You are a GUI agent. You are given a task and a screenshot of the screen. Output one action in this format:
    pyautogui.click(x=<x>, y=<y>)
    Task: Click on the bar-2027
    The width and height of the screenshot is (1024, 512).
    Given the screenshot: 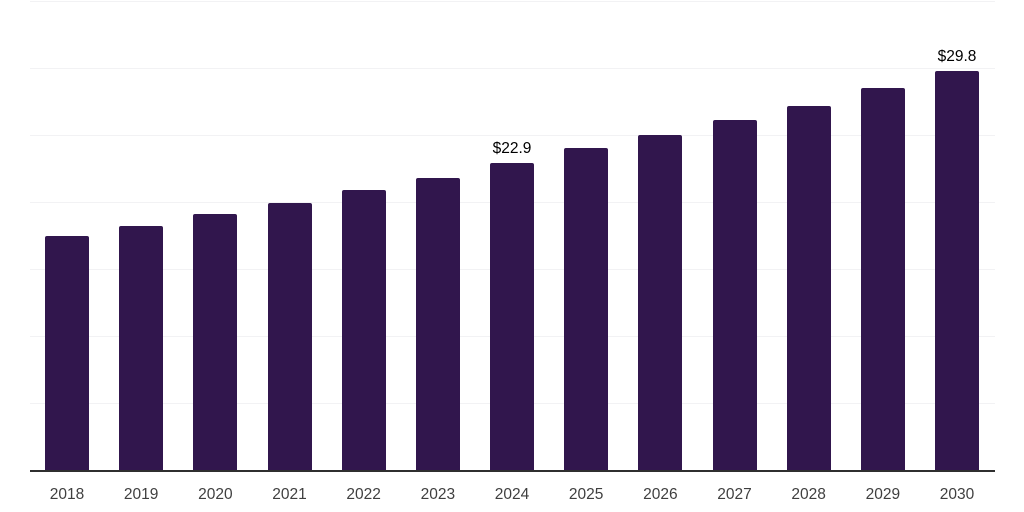 What is the action you would take?
    pyautogui.click(x=734, y=295)
    